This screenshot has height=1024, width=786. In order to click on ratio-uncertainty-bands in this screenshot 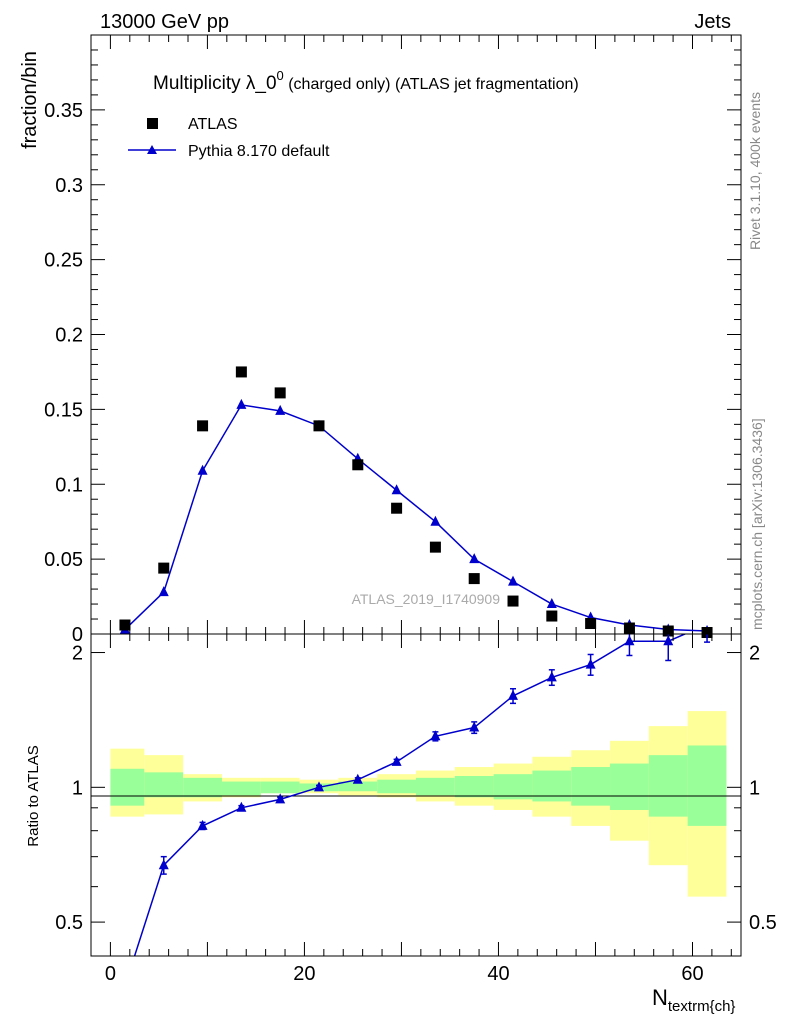, I will do `click(418, 804)`.